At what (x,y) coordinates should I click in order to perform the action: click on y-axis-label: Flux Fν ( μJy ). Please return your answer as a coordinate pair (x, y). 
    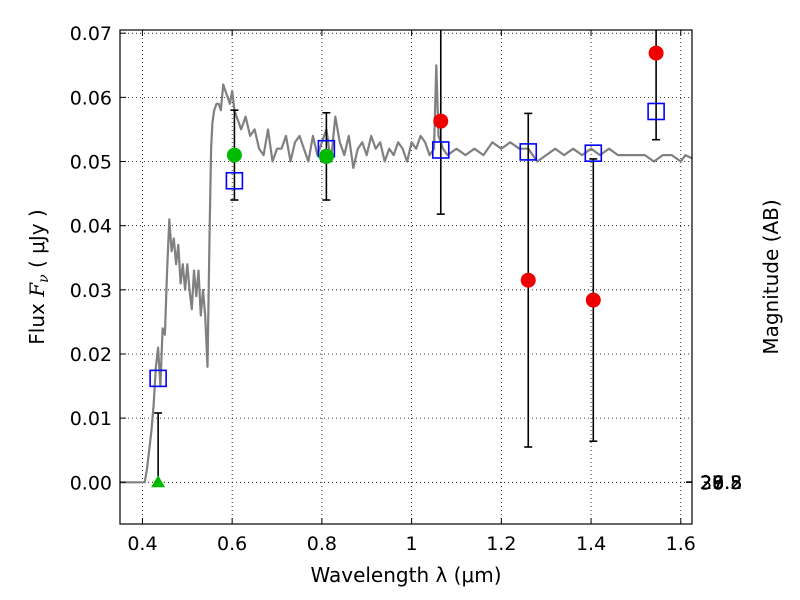
    Looking at the image, I should click on (38, 276).